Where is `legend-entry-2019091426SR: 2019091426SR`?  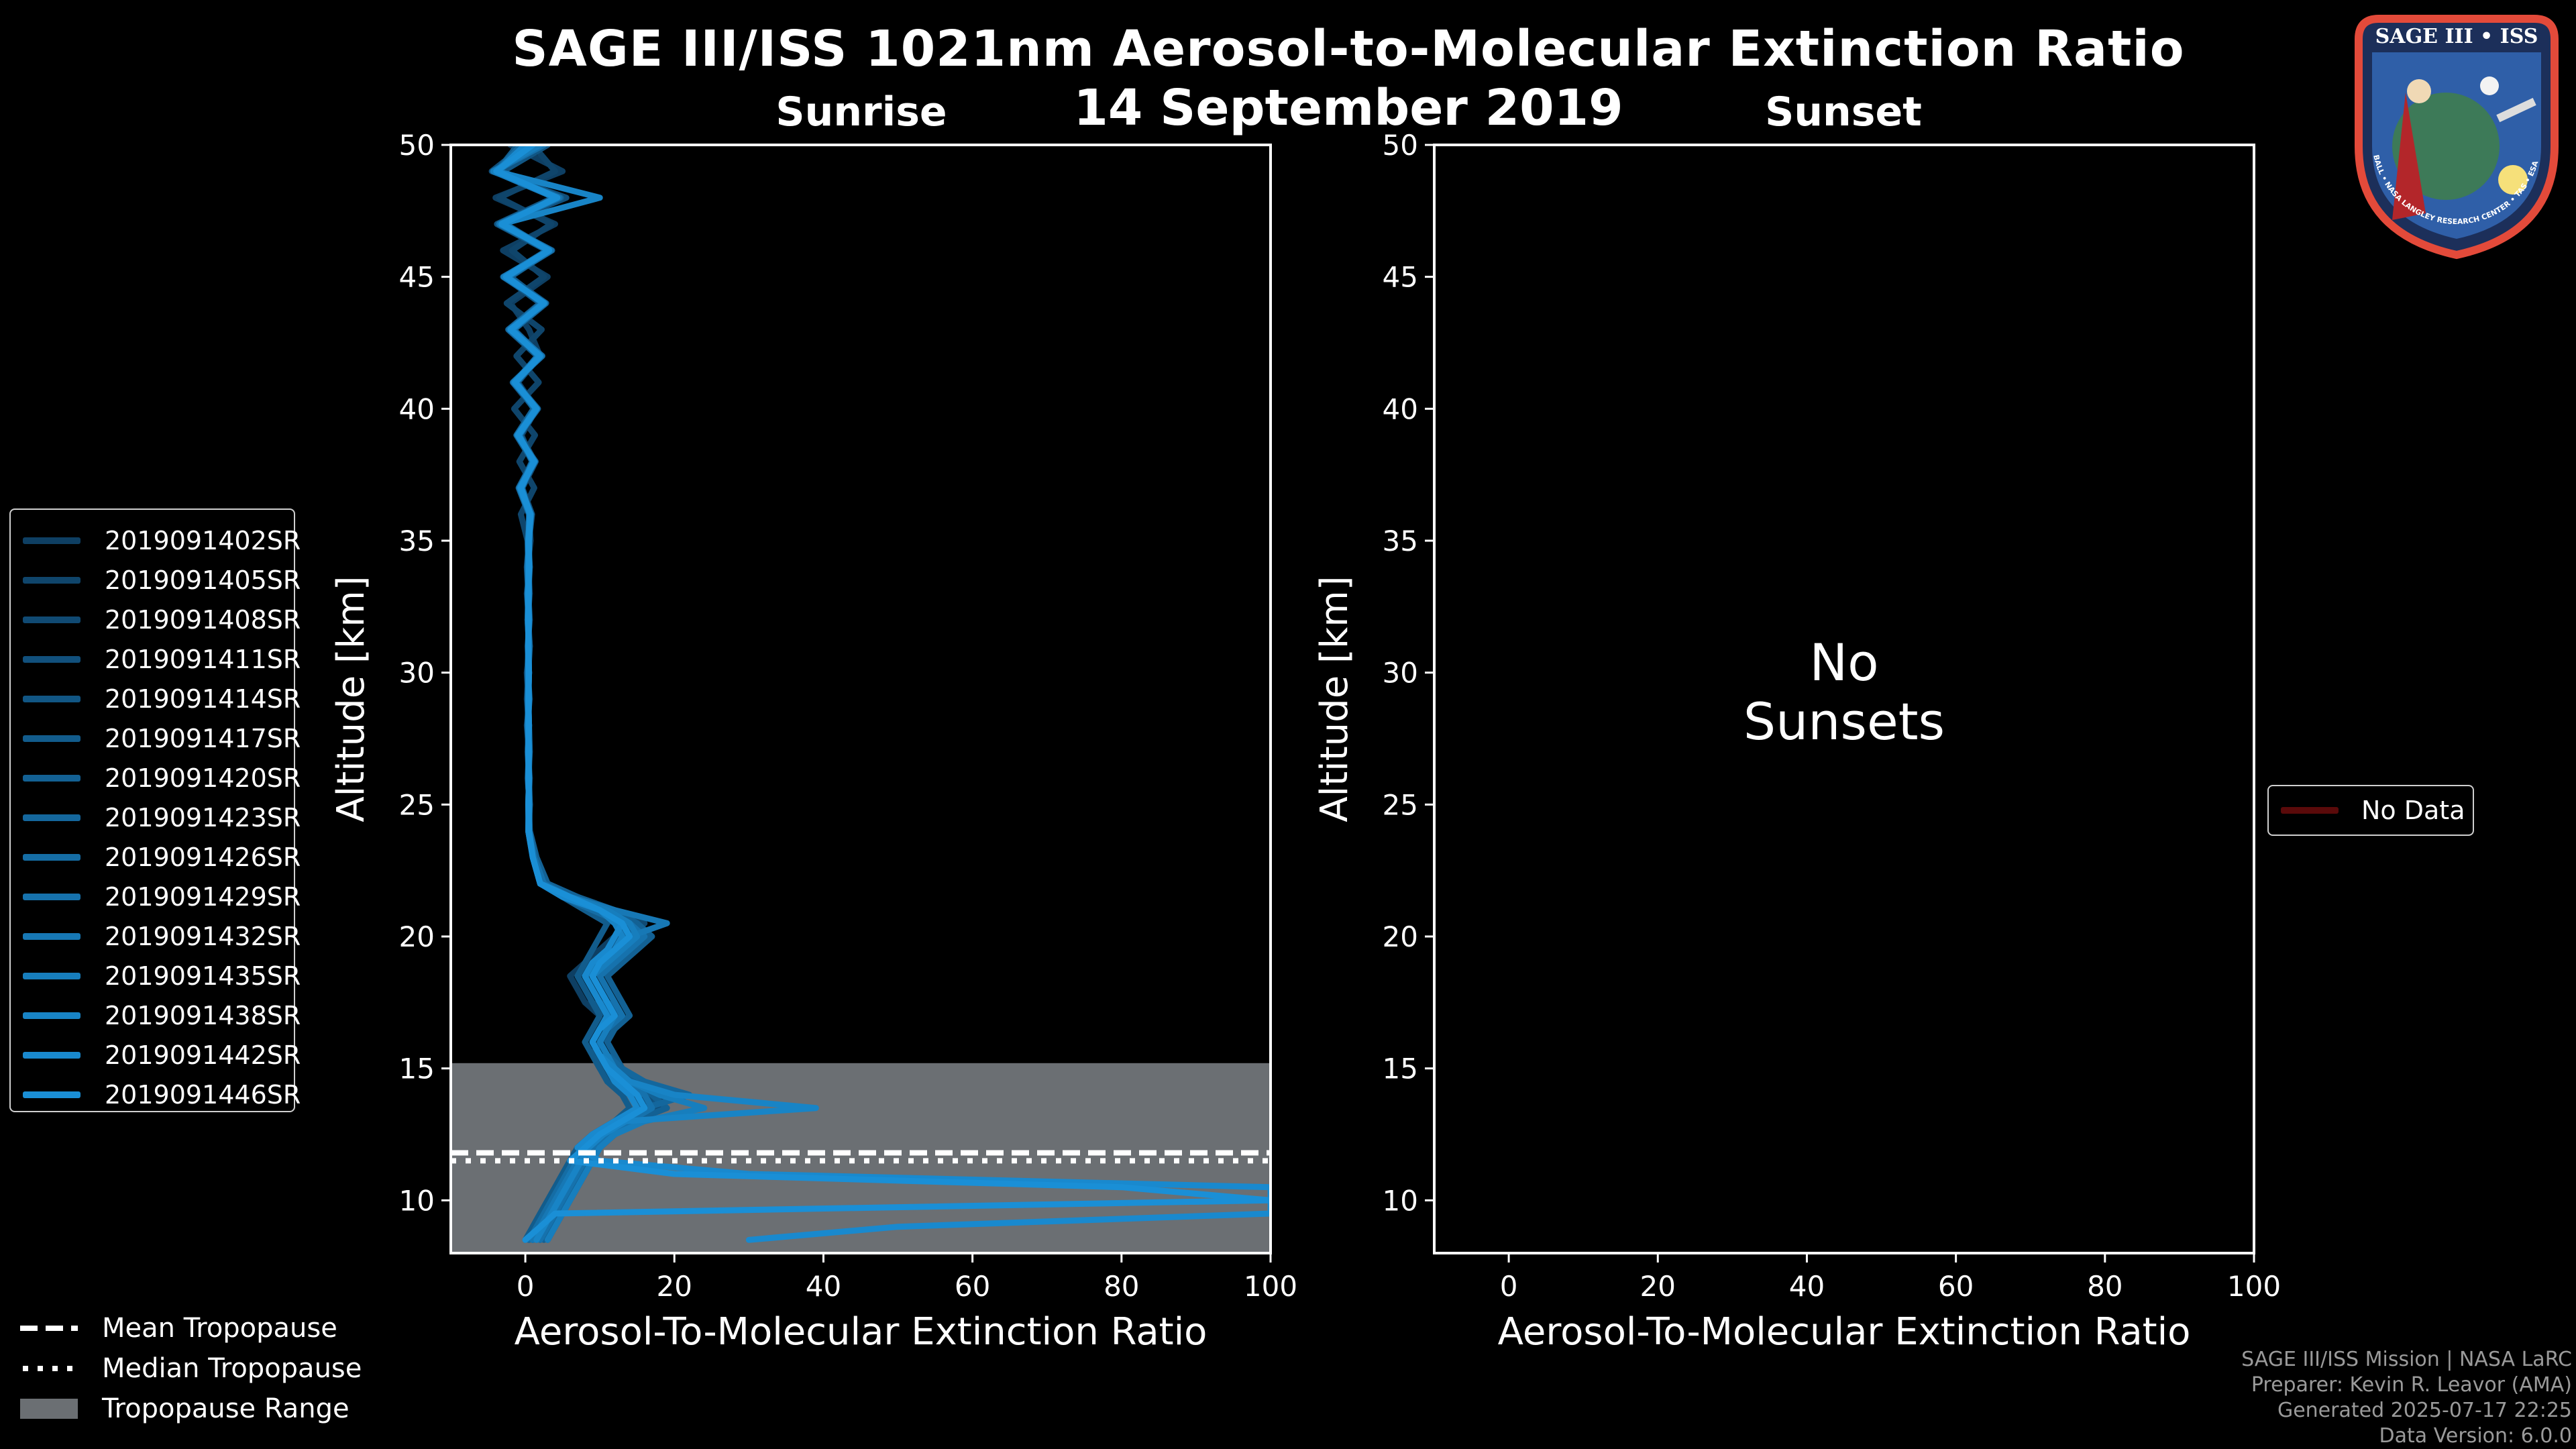
legend-entry-2019091426SR: 2019091426SR is located at coordinates (156, 857).